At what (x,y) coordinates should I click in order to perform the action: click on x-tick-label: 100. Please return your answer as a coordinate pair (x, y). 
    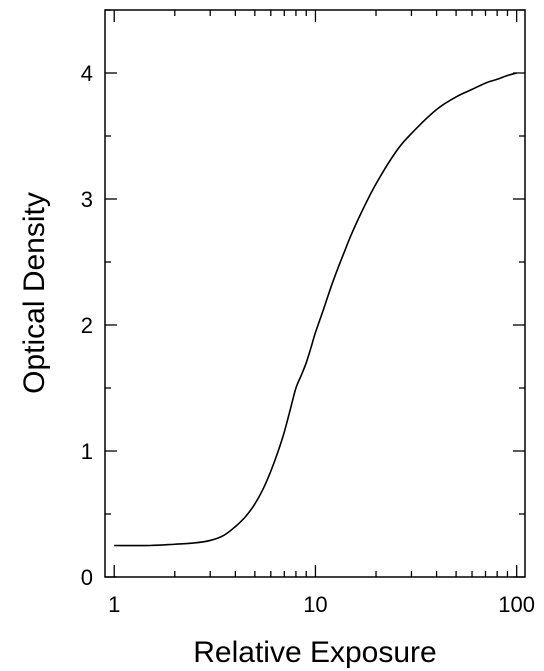
    Looking at the image, I should click on (516, 604).